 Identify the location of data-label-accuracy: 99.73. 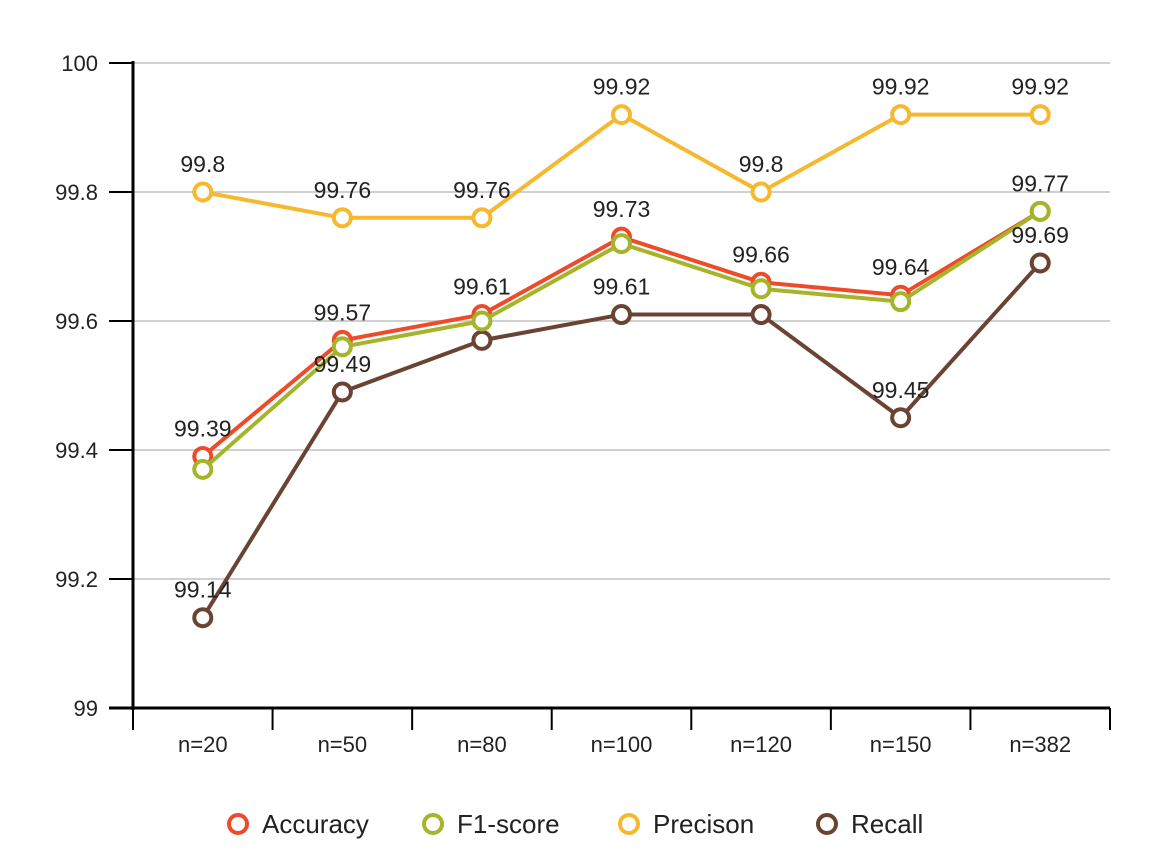
(622, 209).